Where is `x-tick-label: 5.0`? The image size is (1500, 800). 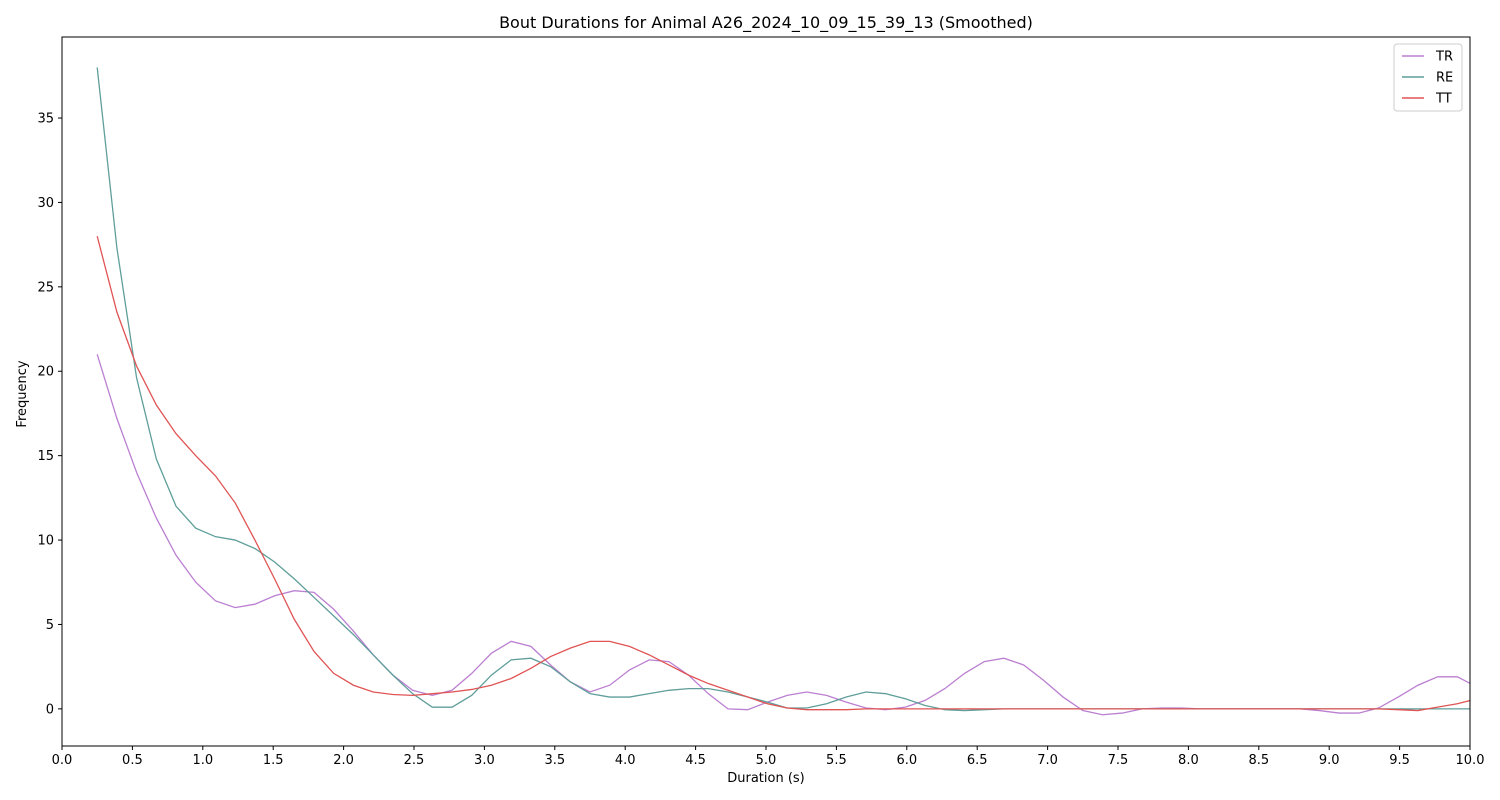 x-tick-label: 5.0 is located at coordinates (766, 760).